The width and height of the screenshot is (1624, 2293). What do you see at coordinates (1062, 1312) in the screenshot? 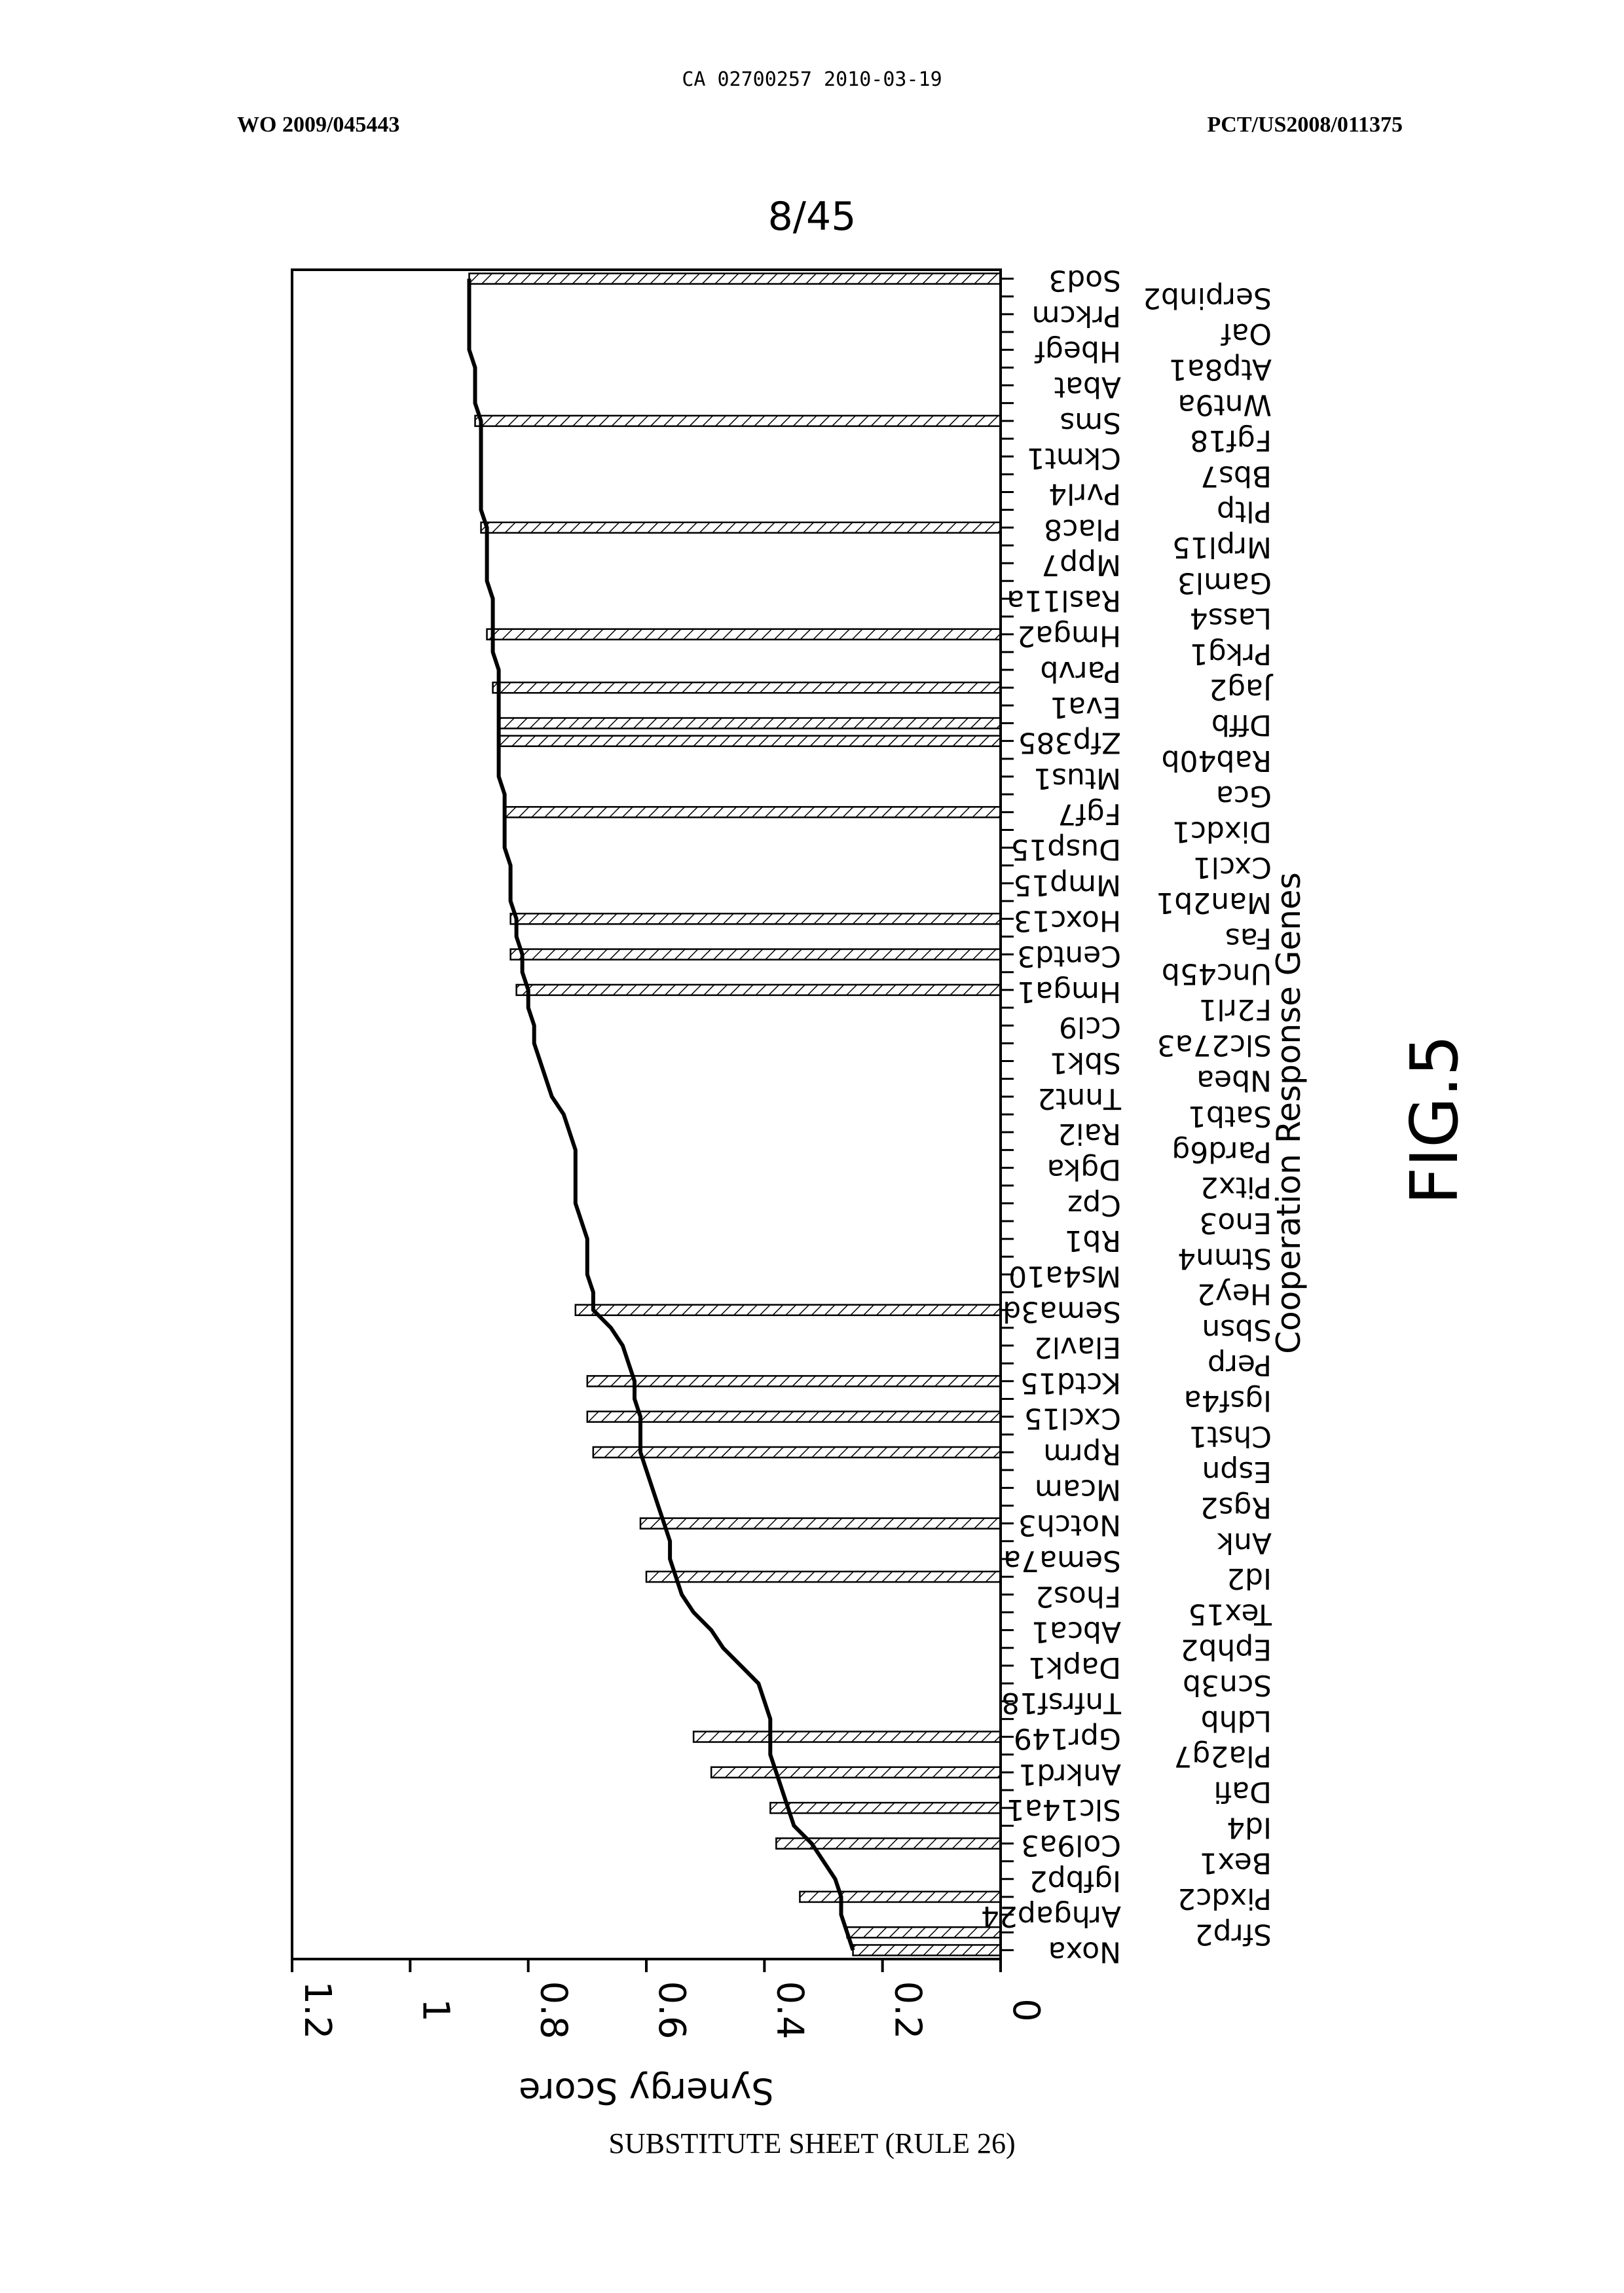
I see `gene-label: Sema3d` at bounding box center [1062, 1312].